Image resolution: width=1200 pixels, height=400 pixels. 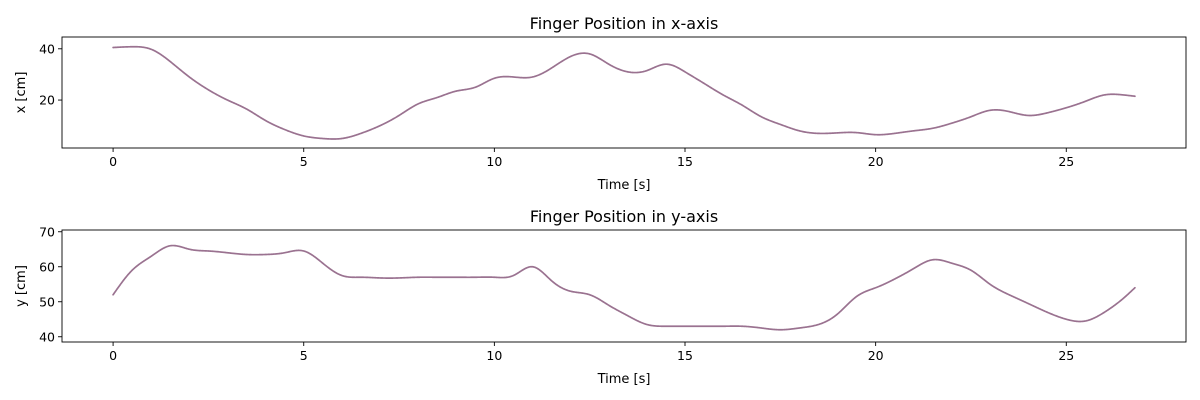 I want to click on chart-title: Finger Position in x-axis, so click(x=624, y=23).